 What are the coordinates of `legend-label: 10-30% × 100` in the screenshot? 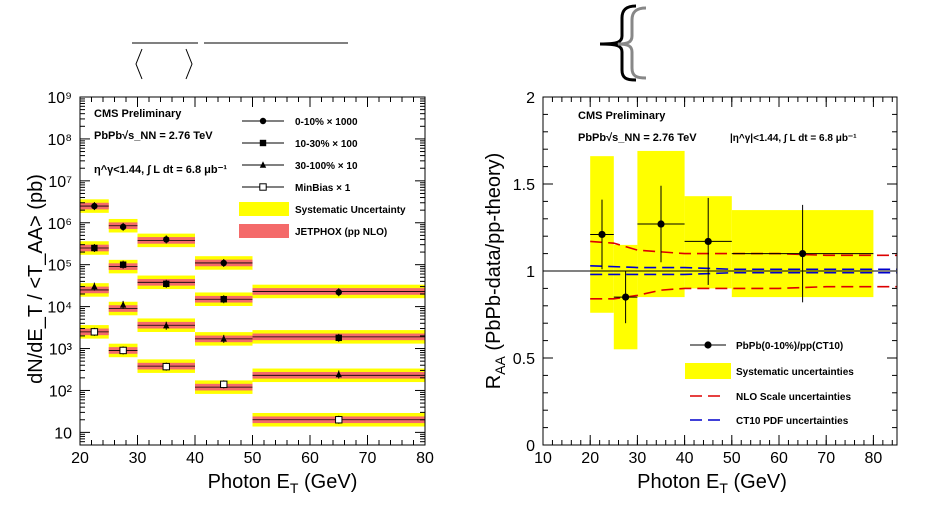 It's located at (326, 144).